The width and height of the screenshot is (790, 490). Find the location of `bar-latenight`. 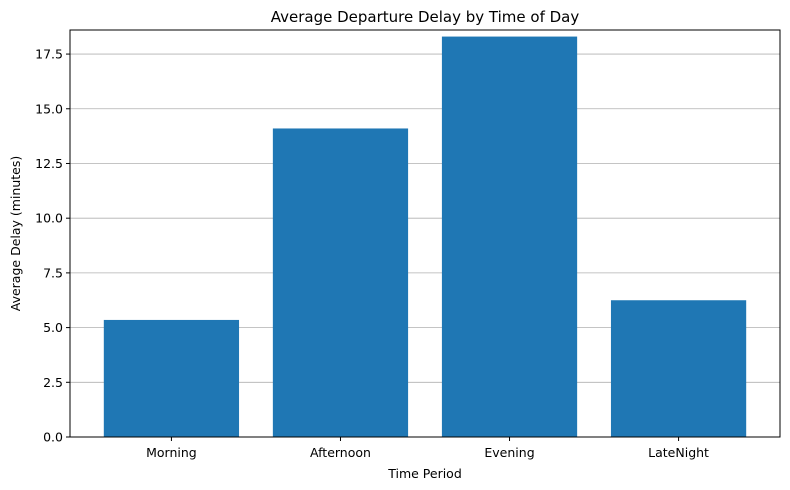

bar-latenight is located at coordinates (678, 368).